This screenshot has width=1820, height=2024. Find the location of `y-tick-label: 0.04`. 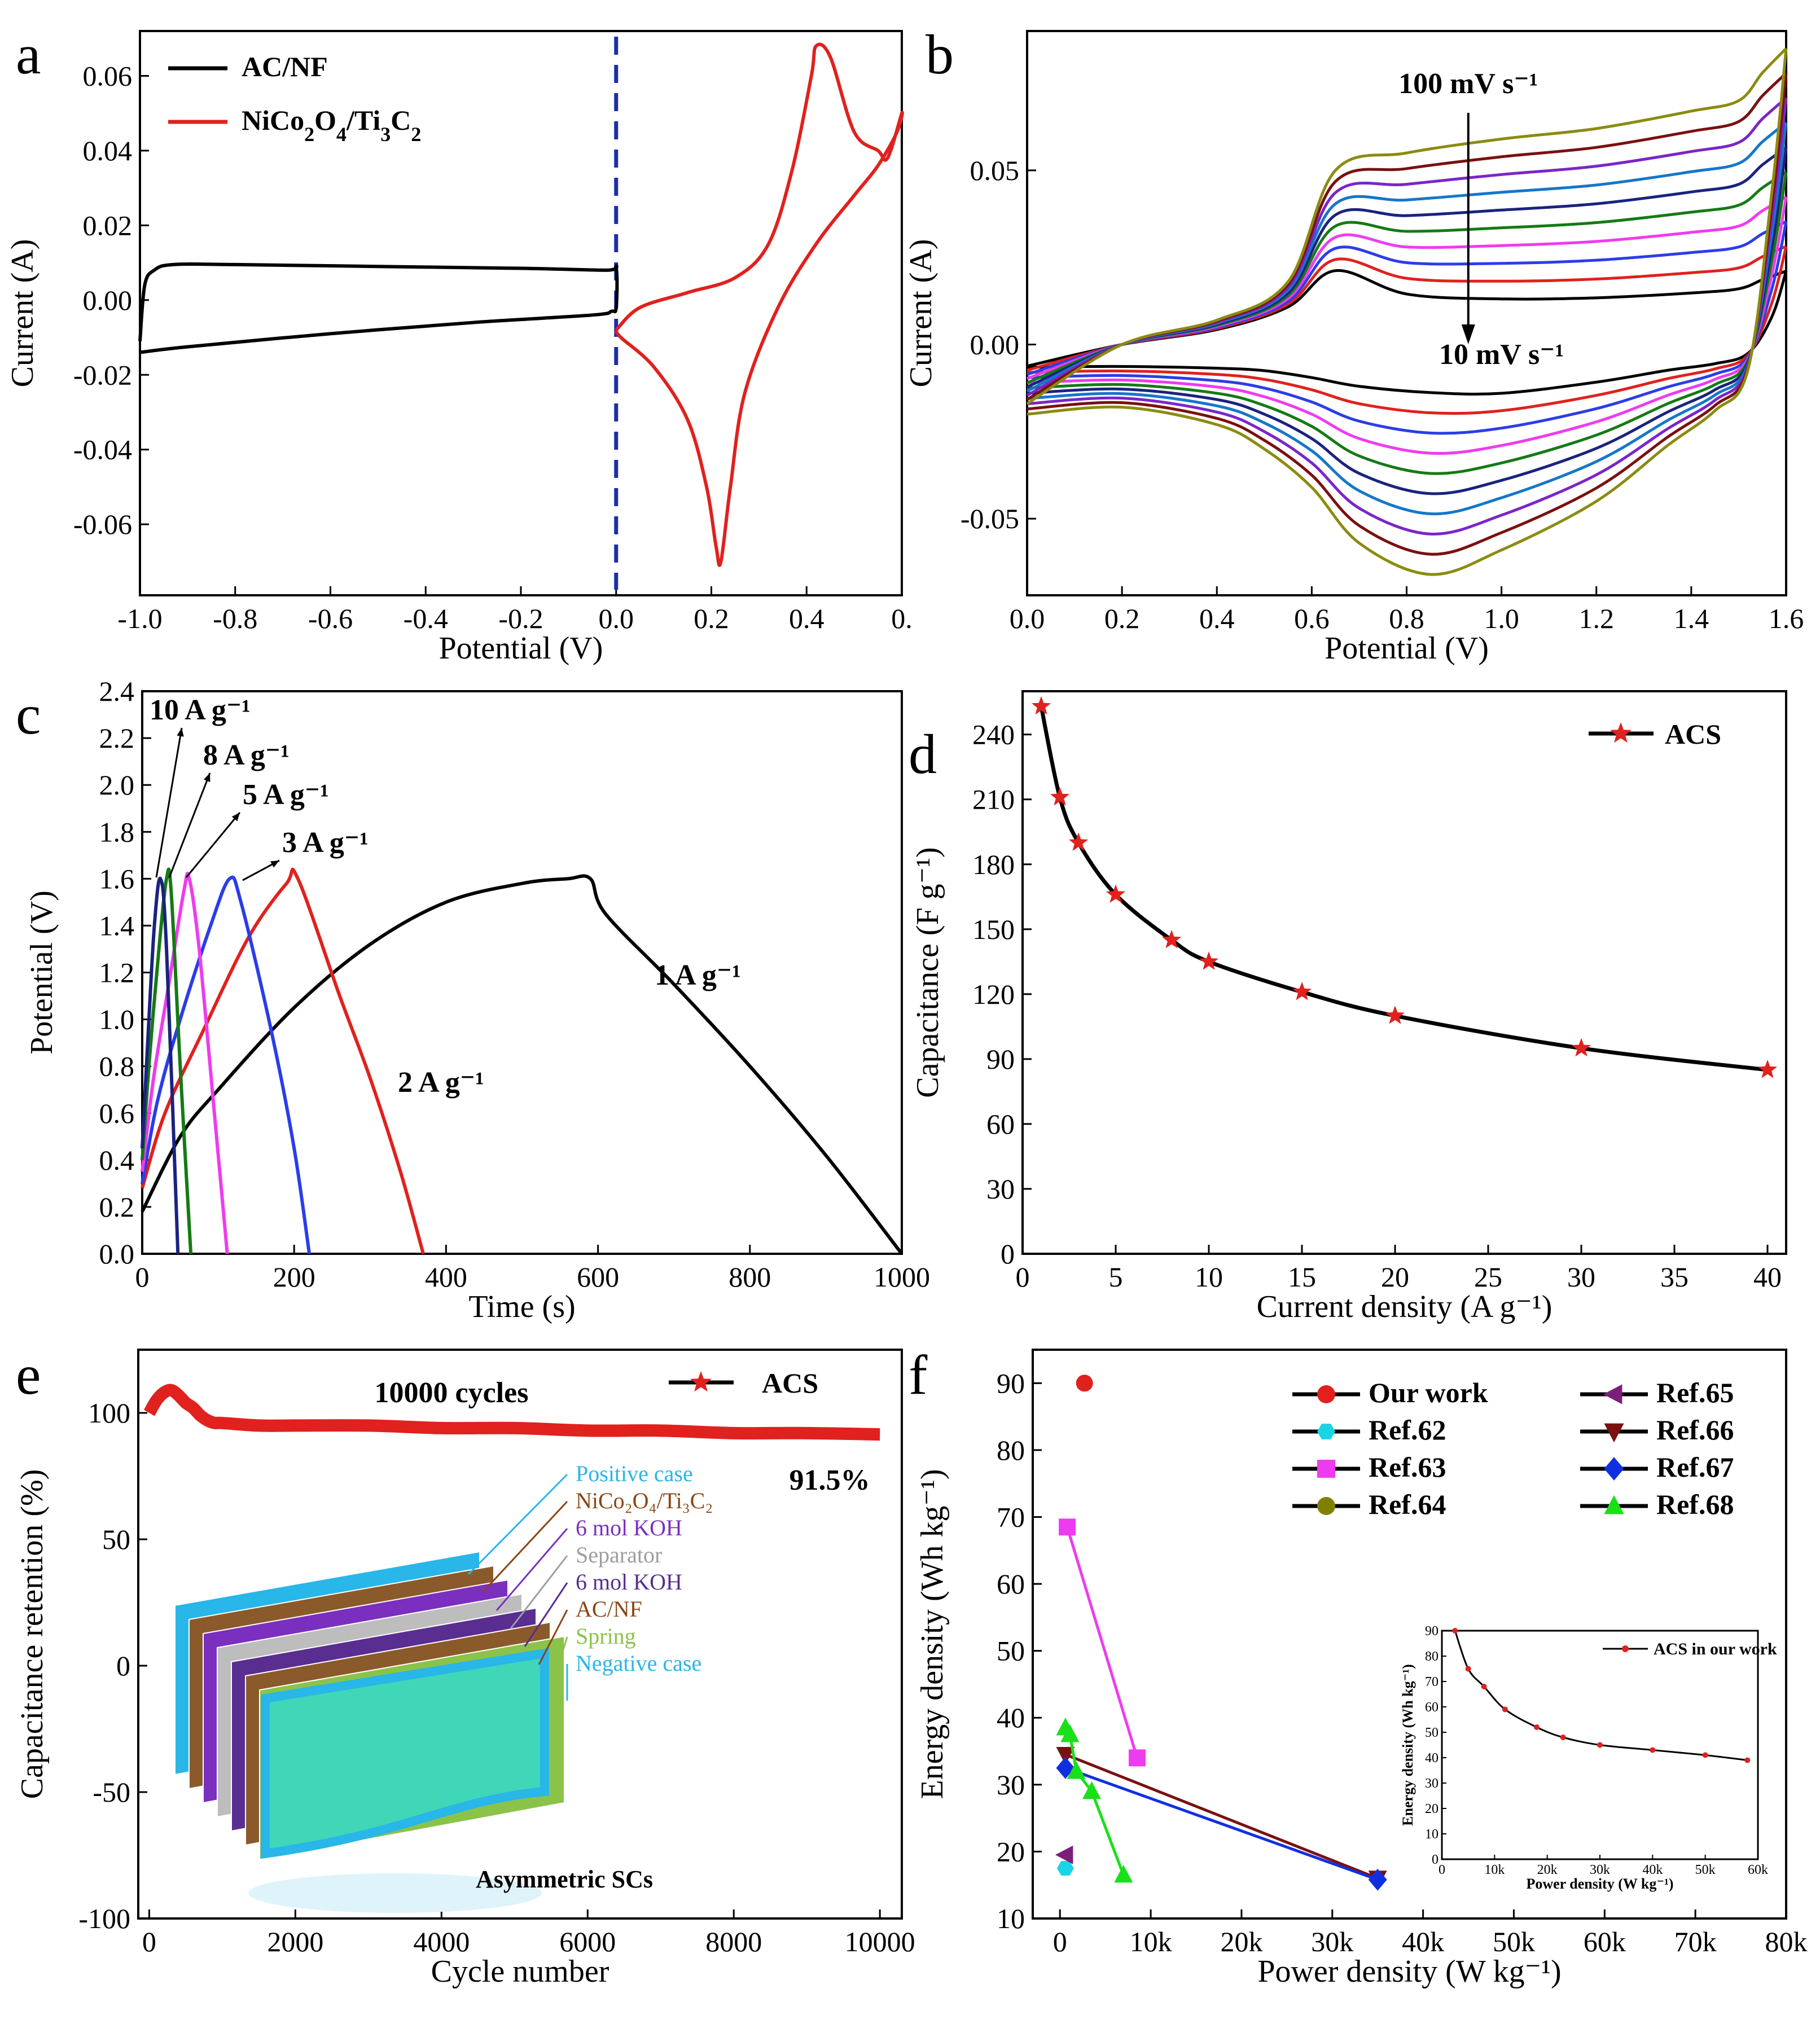

y-tick-label: 0.04 is located at coordinates (108, 150).